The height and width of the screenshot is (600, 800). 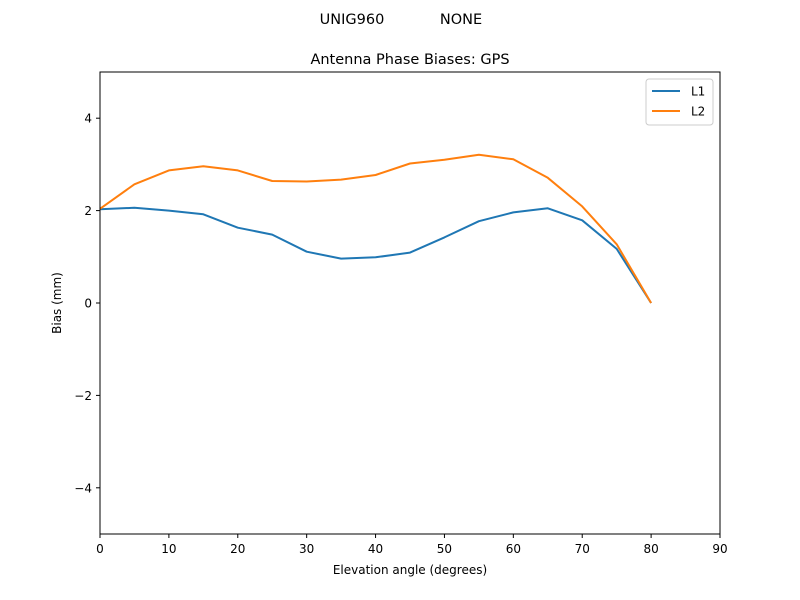 I want to click on y-axis-ticks: −4 −2 0 2 4, so click(x=87, y=303).